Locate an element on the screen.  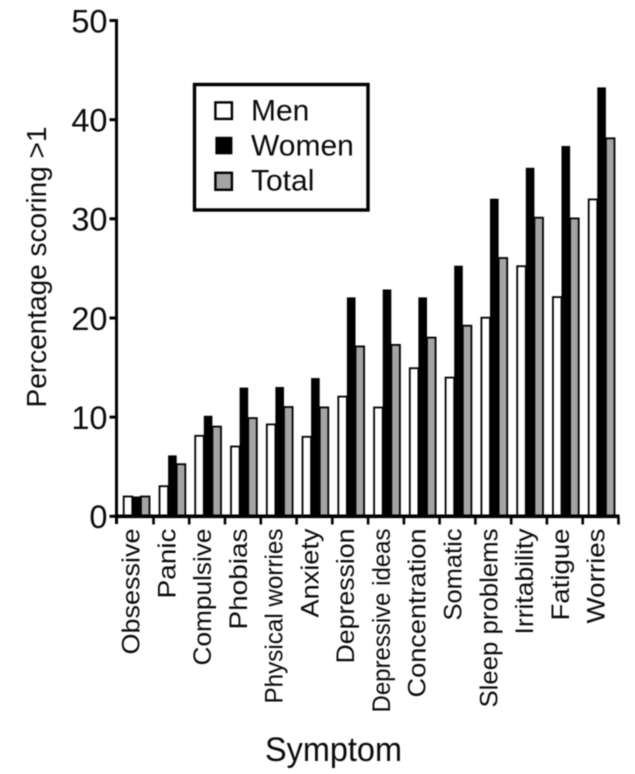
svg-text: Women is located at coordinates (302, 146).